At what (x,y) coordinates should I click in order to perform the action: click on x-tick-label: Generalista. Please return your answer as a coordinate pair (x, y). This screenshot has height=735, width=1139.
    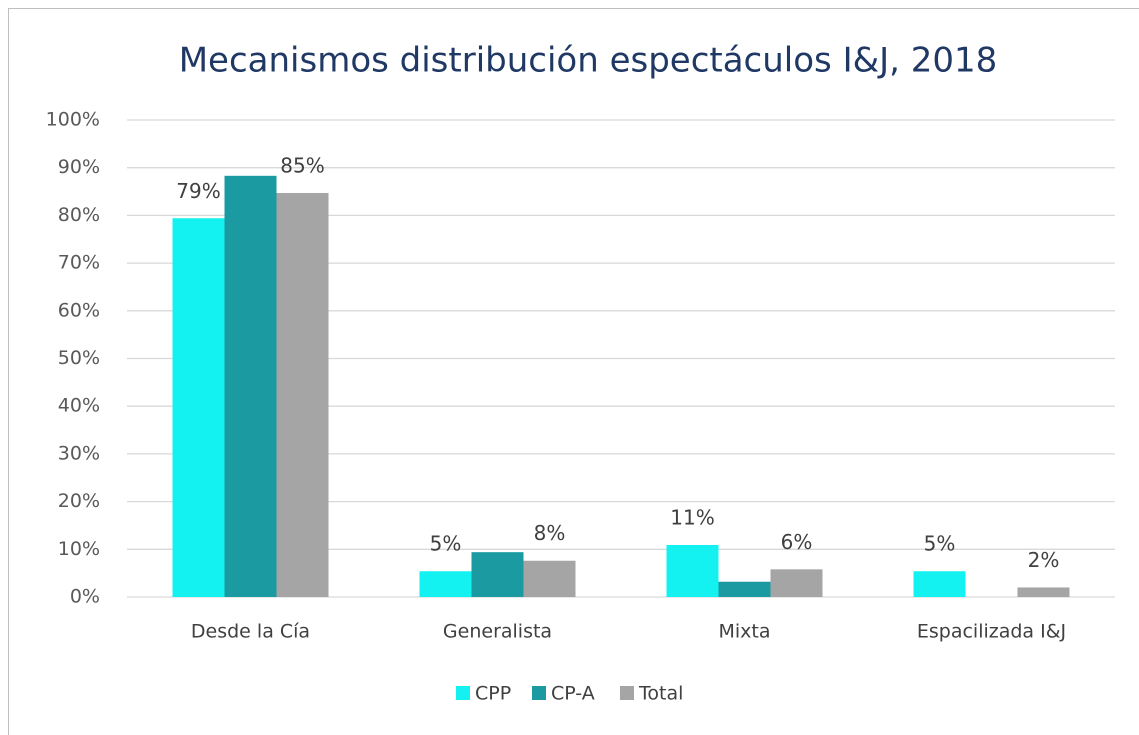
    Looking at the image, I should click on (497, 632).